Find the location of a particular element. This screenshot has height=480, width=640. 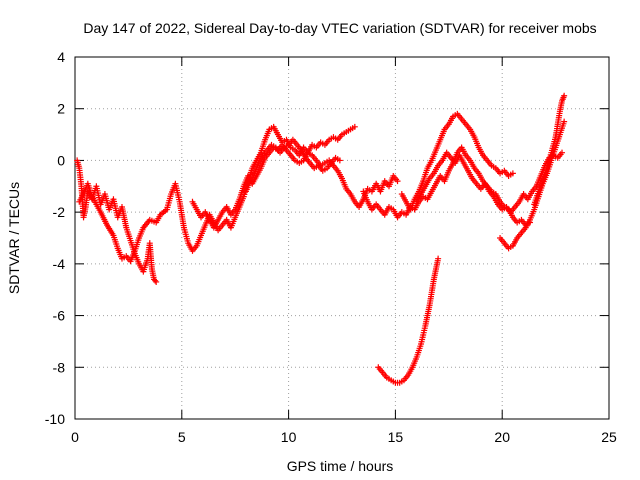

x-tick-label: 10 is located at coordinates (289, 437).